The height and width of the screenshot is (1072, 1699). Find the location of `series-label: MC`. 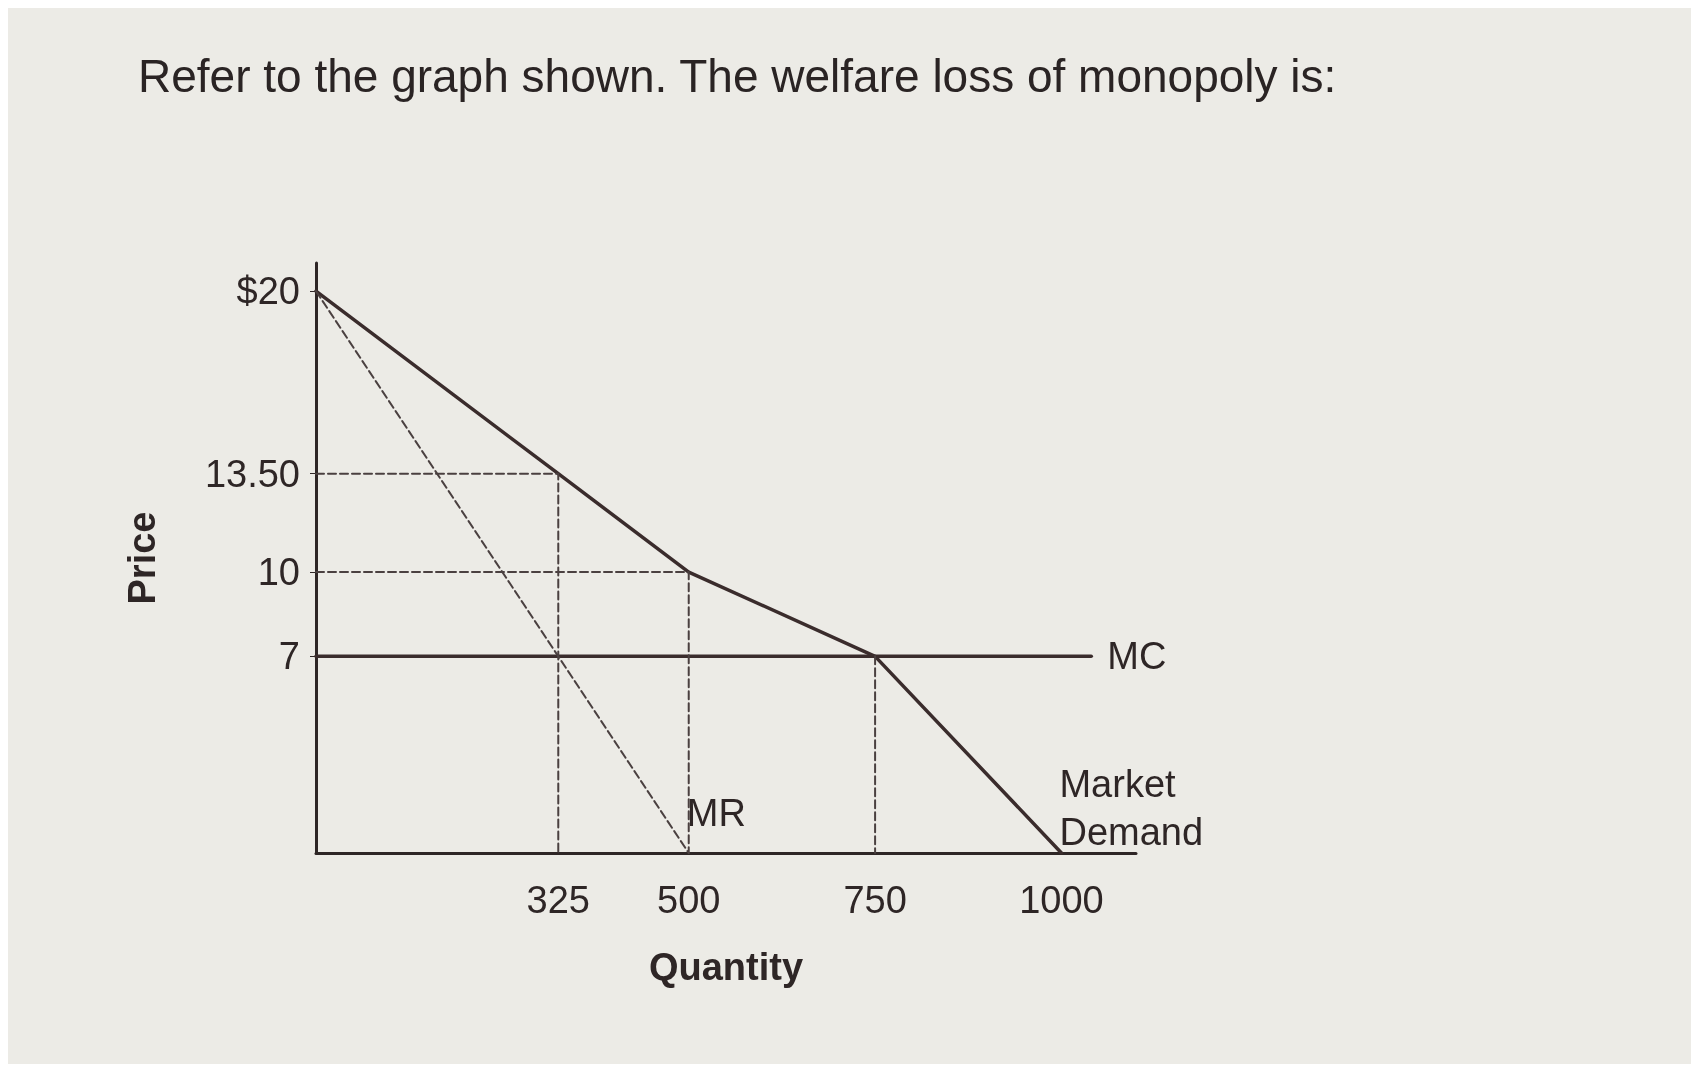

series-label: MC is located at coordinates (1137, 656).